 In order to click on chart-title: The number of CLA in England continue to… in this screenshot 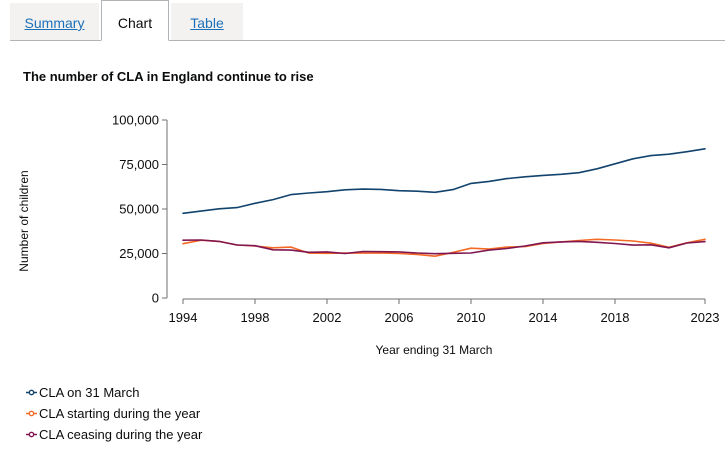, I will do `click(168, 76)`.